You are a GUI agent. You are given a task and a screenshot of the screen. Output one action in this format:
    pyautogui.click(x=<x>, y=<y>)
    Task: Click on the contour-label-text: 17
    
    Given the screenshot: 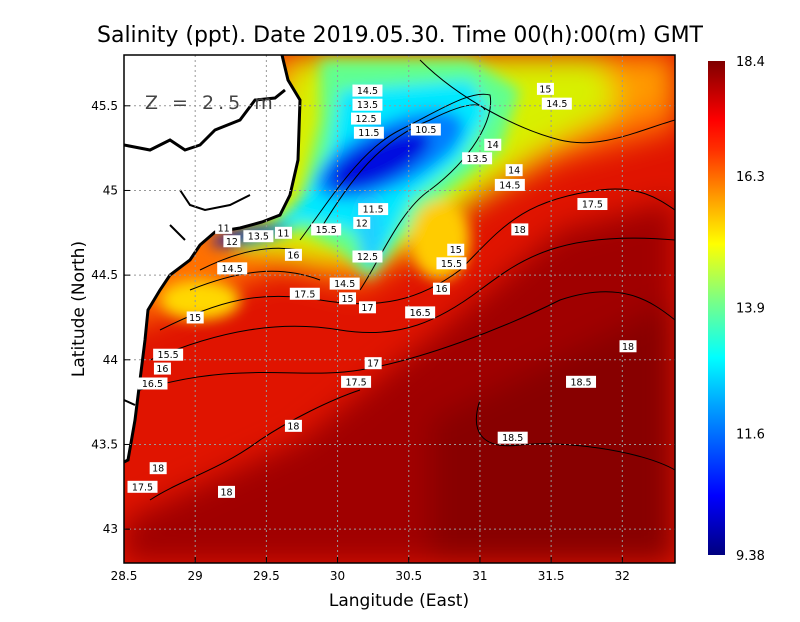 What is the action you would take?
    pyautogui.click(x=373, y=364)
    